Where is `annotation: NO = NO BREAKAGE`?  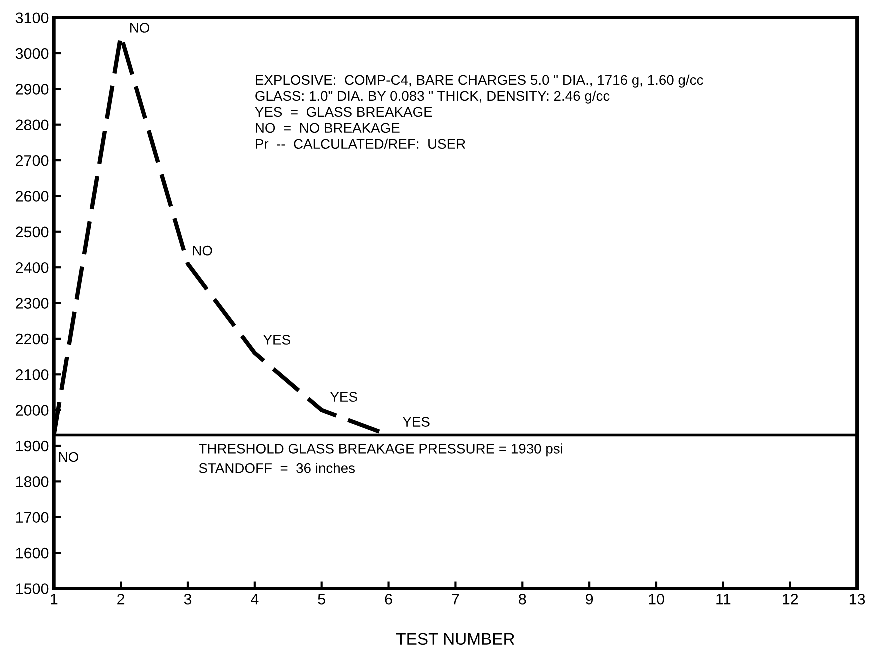 annotation: NO = NO BREAKAGE is located at coordinates (328, 128).